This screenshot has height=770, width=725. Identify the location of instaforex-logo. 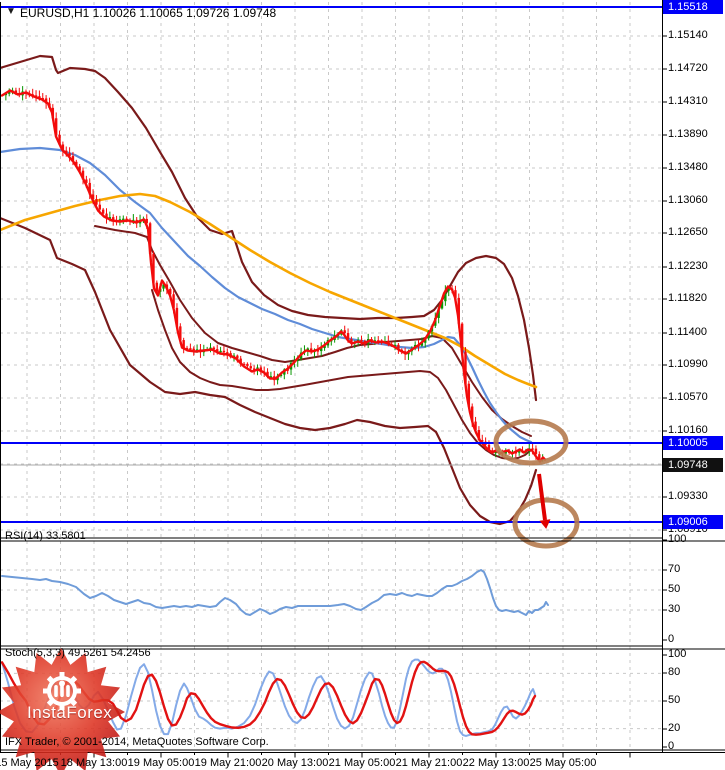
(62, 709).